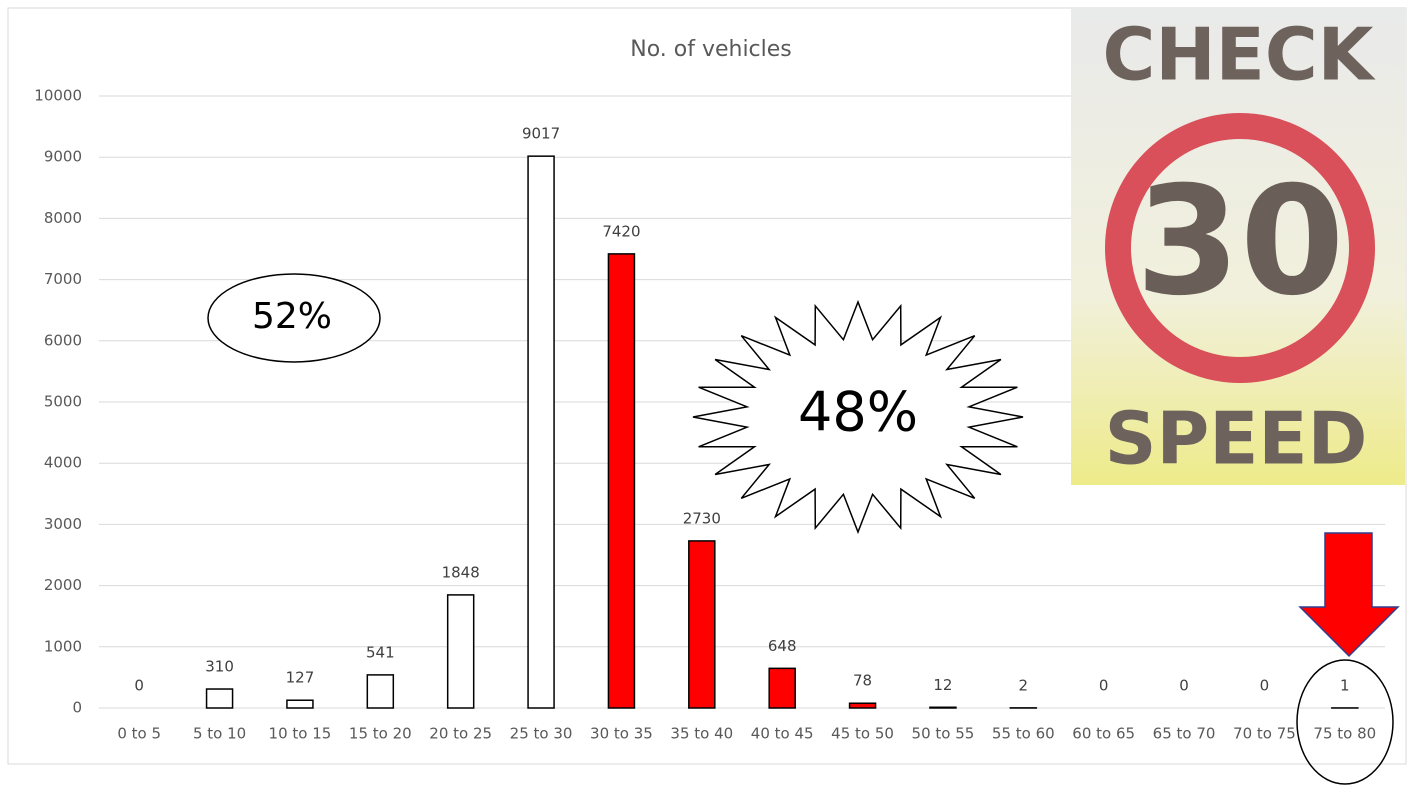  I want to click on speed-sign: CHECK 30 SPEED, so click(1238, 246).